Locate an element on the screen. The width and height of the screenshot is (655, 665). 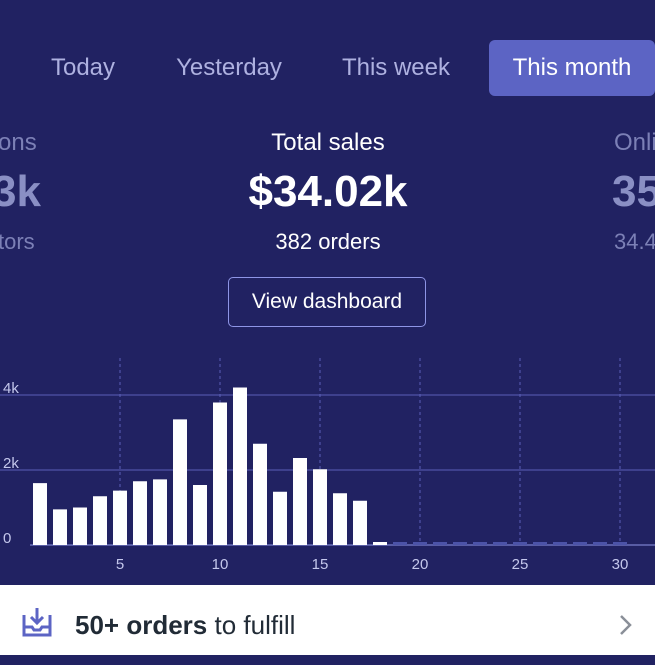
tab-this-month: This month is located at coordinates (572, 68).